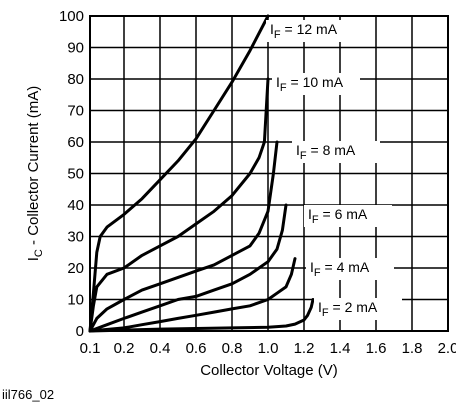 This screenshot has height=405, width=456. What do you see at coordinates (71, 16) in the screenshot?
I see `y-tick-label: 100` at bounding box center [71, 16].